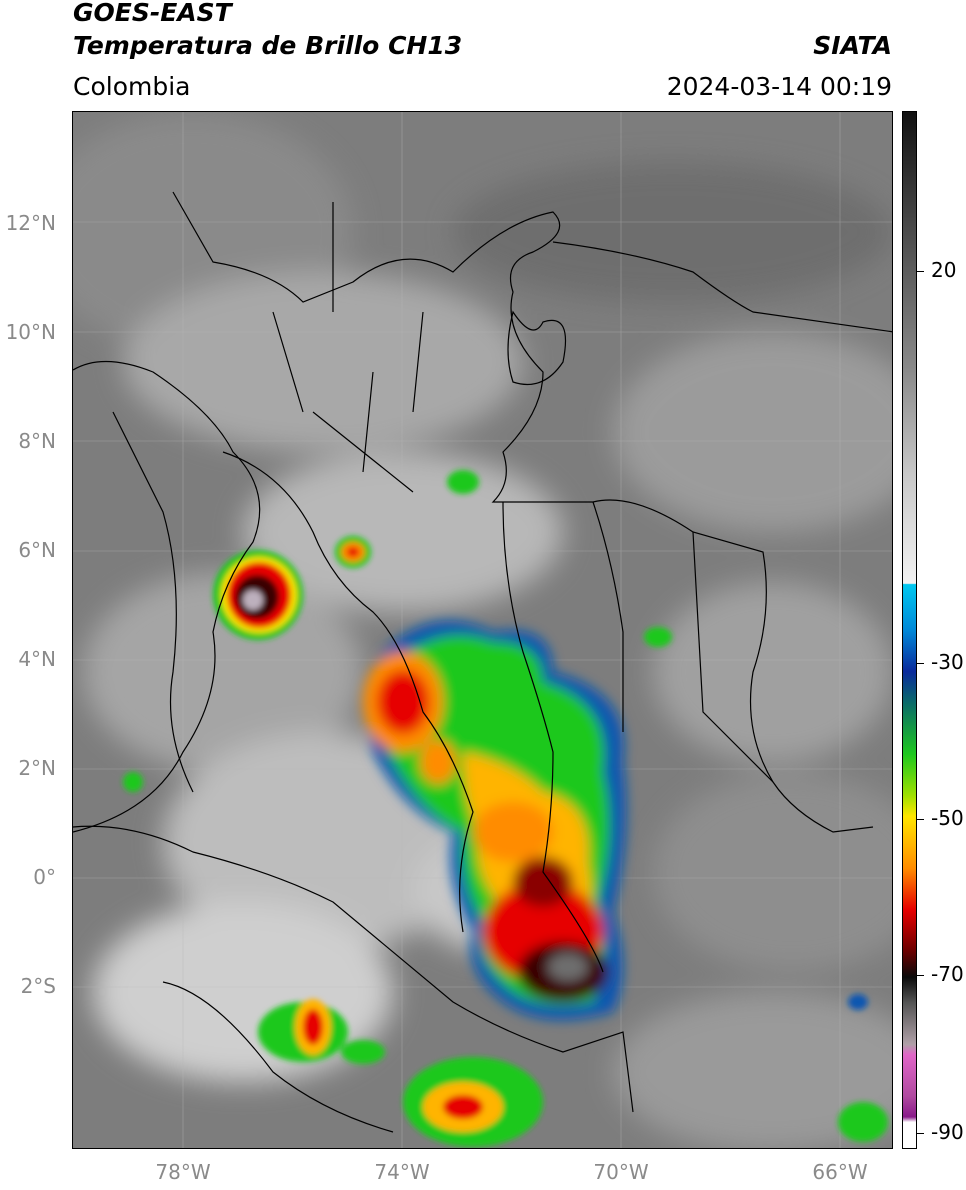 The image size is (966, 1190). I want to click on colorbar-tick-mark-minus50, so click(920, 819).